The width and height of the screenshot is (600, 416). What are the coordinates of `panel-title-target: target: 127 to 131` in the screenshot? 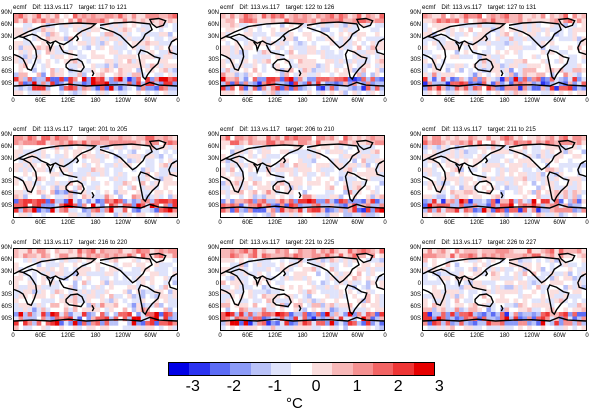 It's located at (512, 7).